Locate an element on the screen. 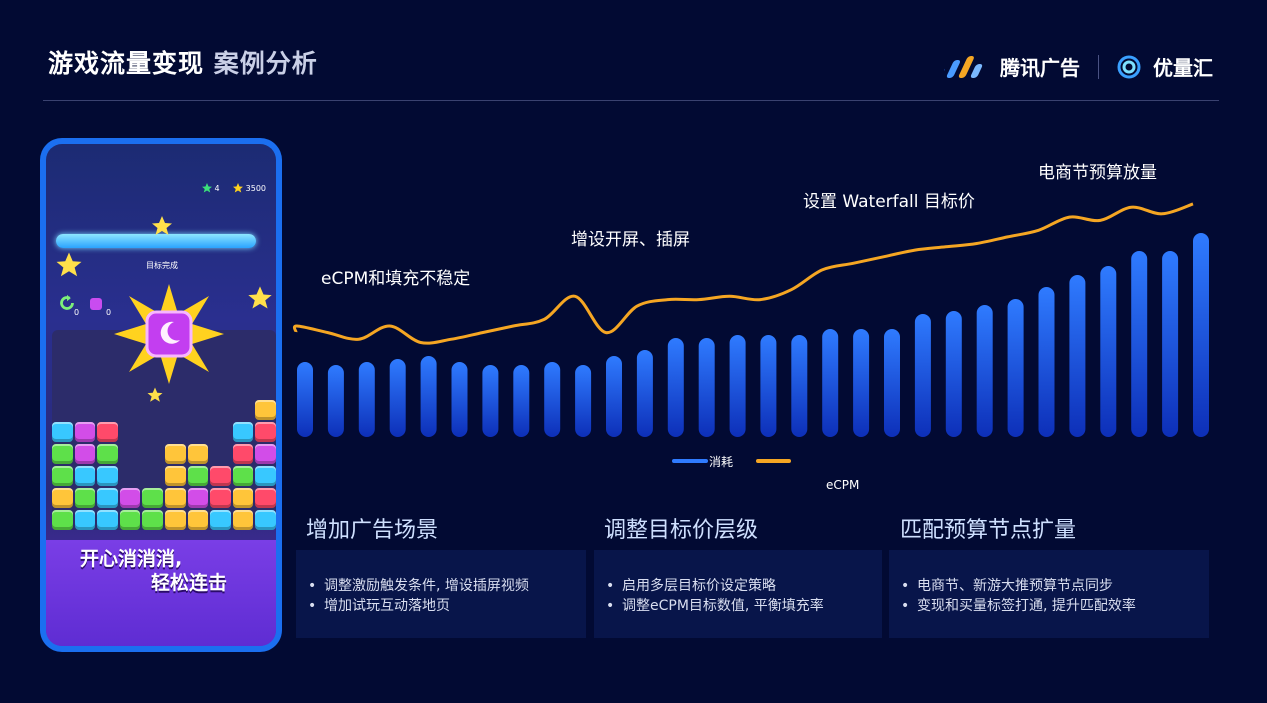 The height and width of the screenshot is (703, 1267). hud-score-value: 3500 is located at coordinates (255, 188).